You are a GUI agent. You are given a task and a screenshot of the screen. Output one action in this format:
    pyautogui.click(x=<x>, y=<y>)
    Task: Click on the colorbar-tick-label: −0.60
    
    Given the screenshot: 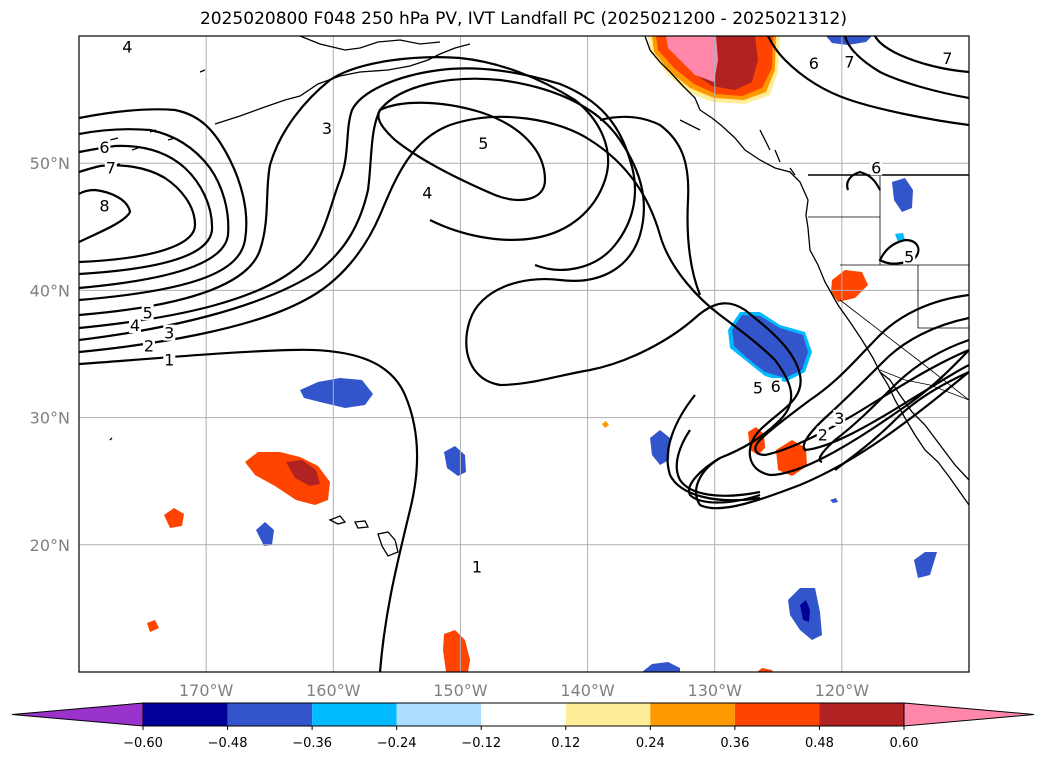 What is the action you would take?
    pyautogui.click(x=143, y=743)
    